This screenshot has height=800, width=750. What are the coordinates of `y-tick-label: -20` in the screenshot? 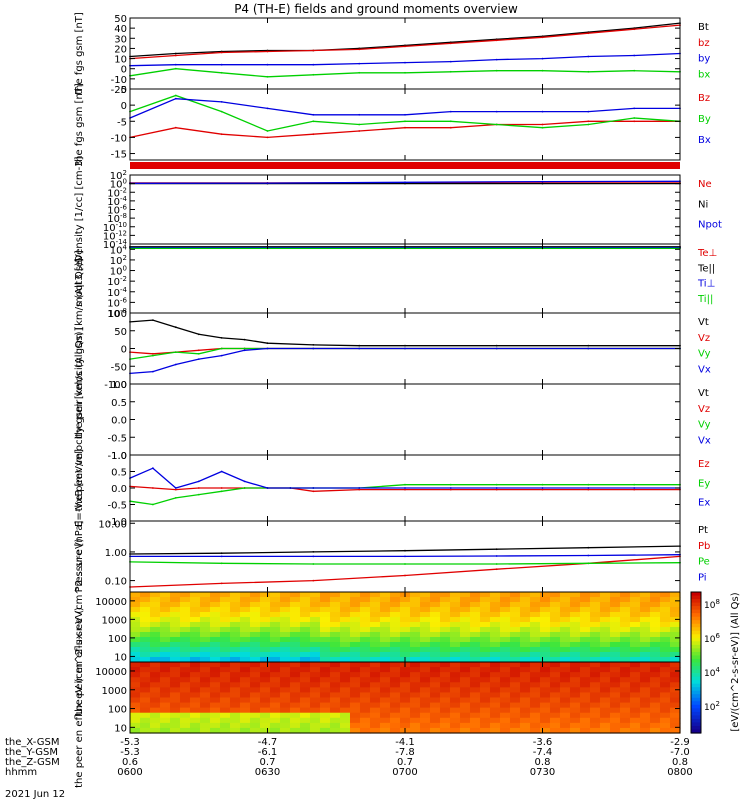 It's located at (119, 90).